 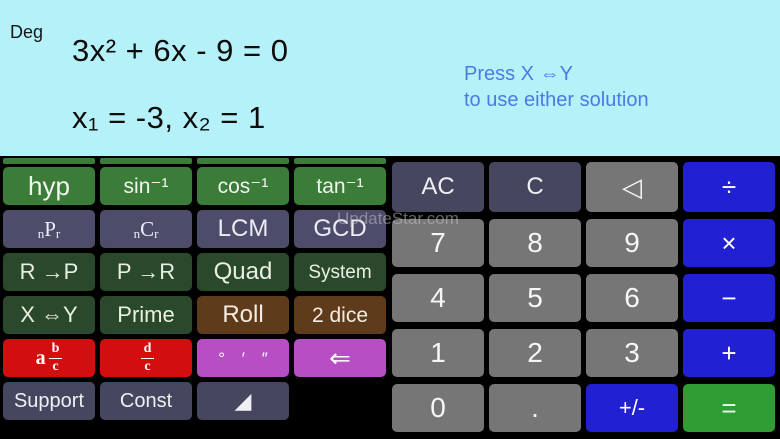 What do you see at coordinates (518, 74) in the screenshot?
I see `hint-line-1: Press X ⇔Y` at bounding box center [518, 74].